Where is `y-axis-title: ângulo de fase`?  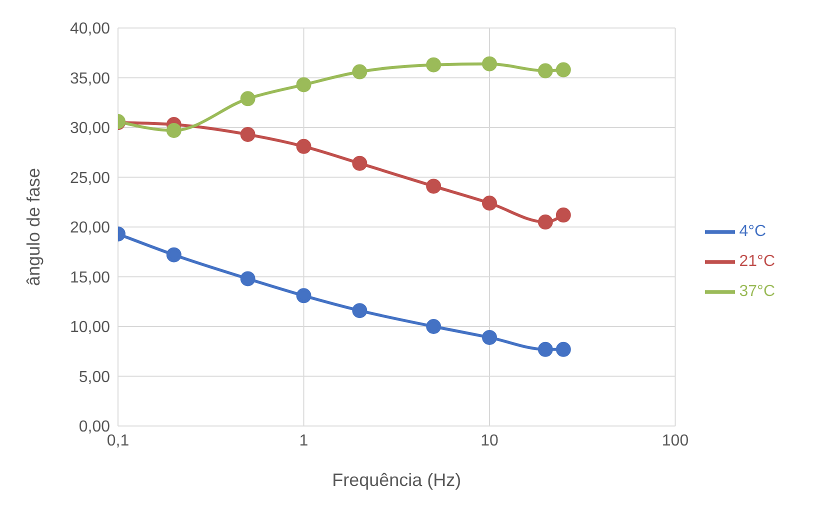
y-axis-title: ângulo de fase is located at coordinates (33, 227).